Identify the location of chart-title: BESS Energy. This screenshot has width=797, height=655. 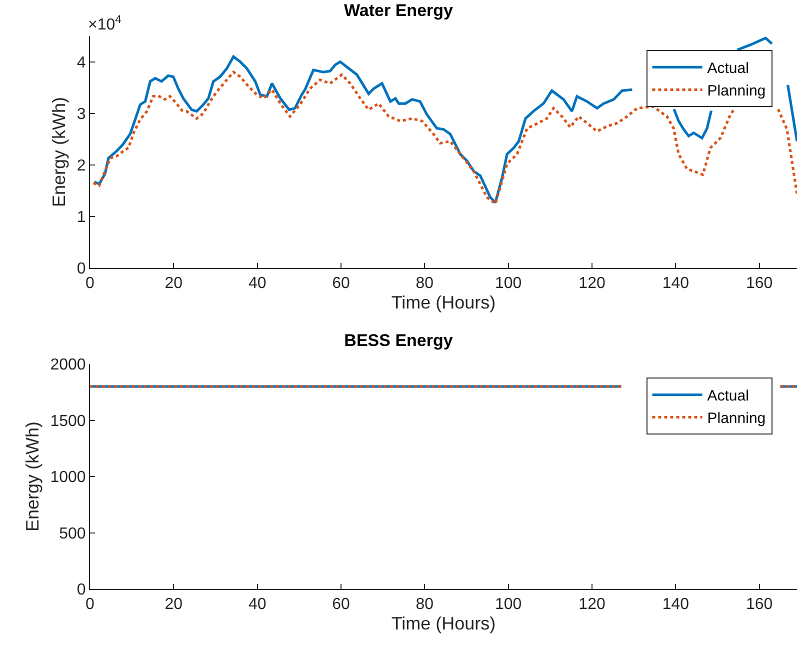
(399, 340).